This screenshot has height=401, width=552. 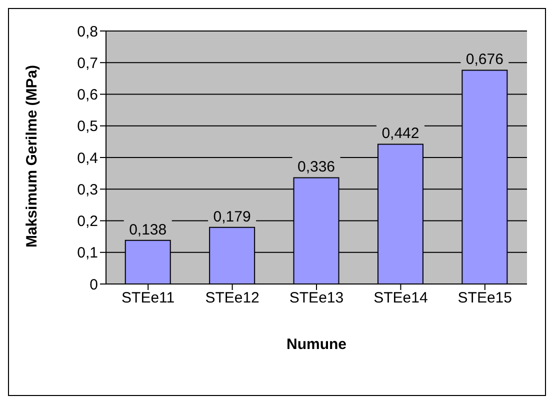 What do you see at coordinates (87, 221) in the screenshot?
I see `y-tick-label: 0,2` at bounding box center [87, 221].